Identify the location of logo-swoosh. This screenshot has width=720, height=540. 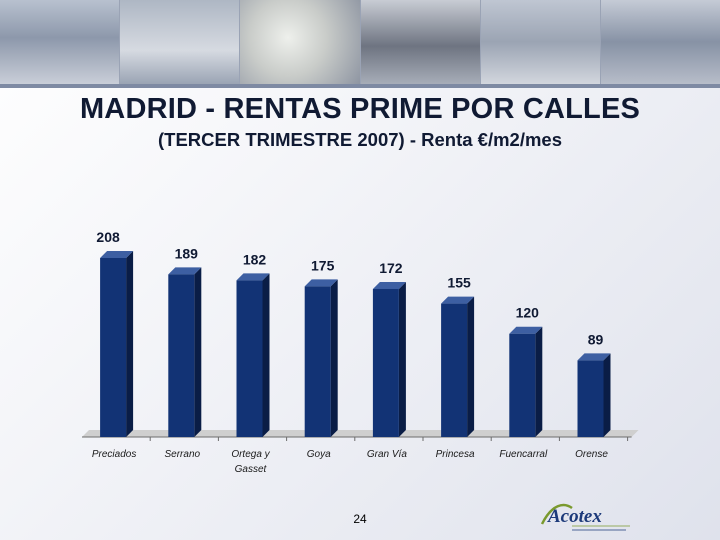
(556, 514).